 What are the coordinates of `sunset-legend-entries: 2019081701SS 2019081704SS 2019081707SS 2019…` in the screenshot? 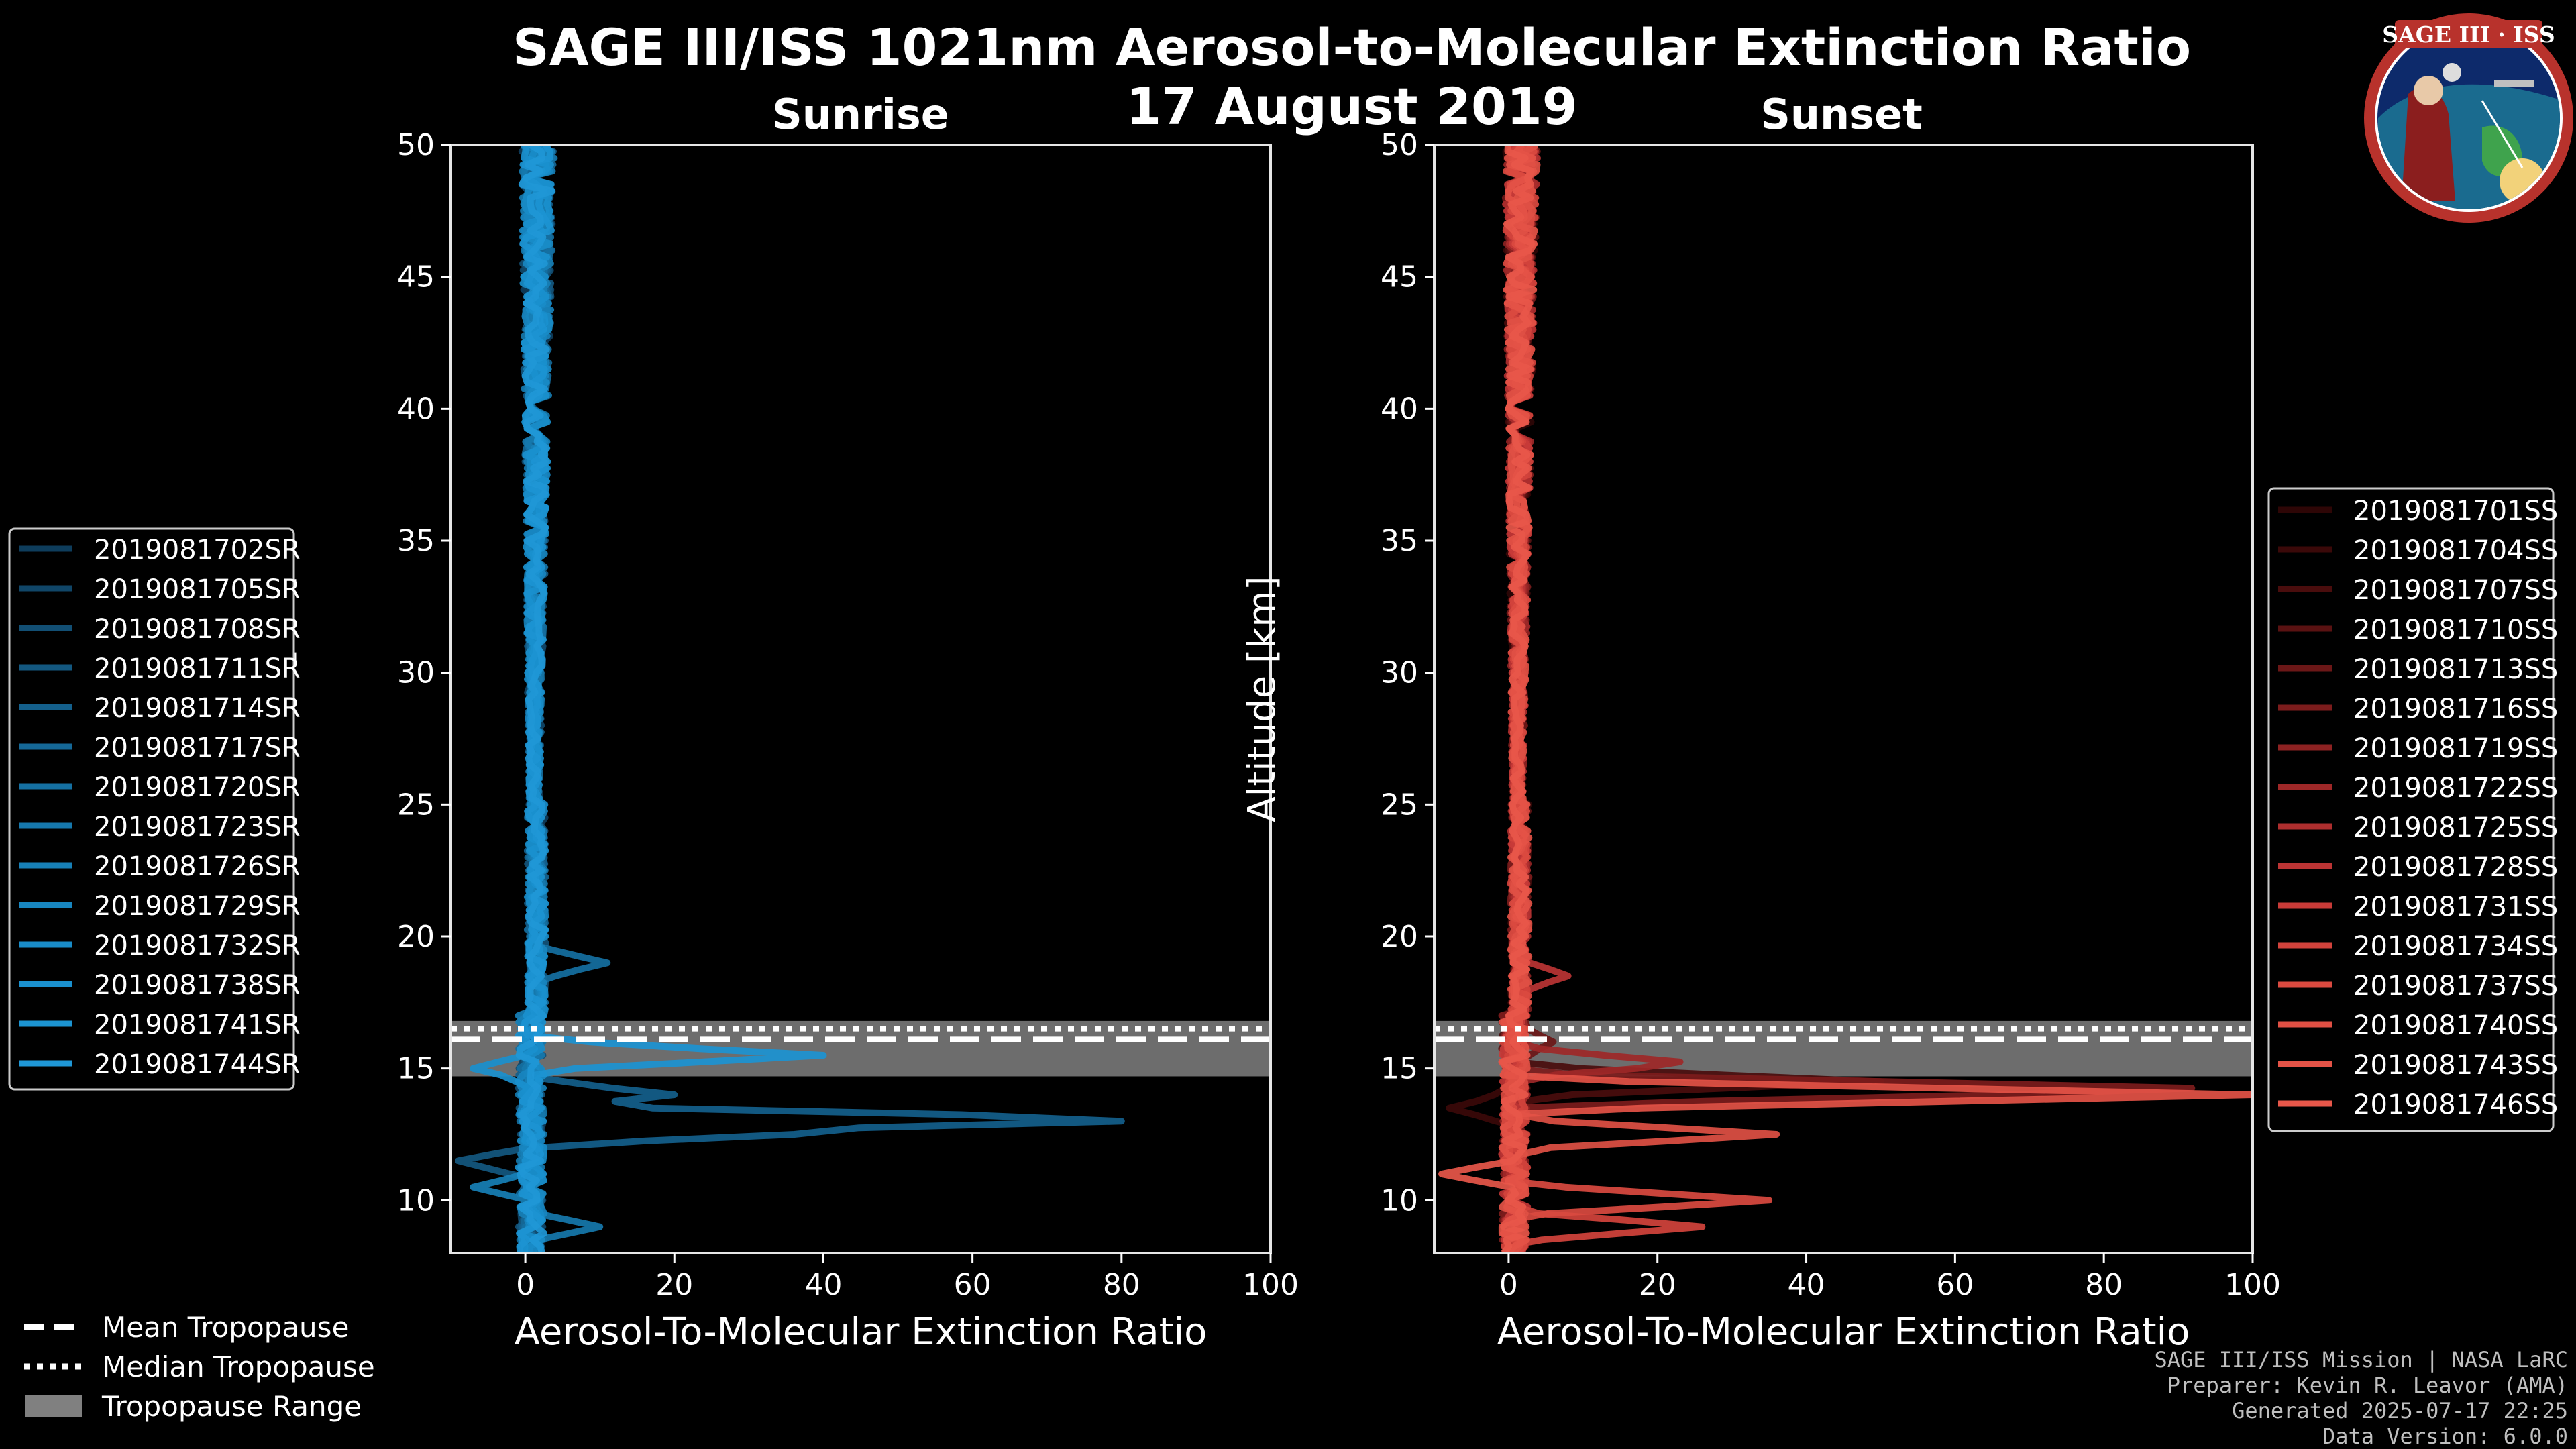 It's located at (2418, 808).